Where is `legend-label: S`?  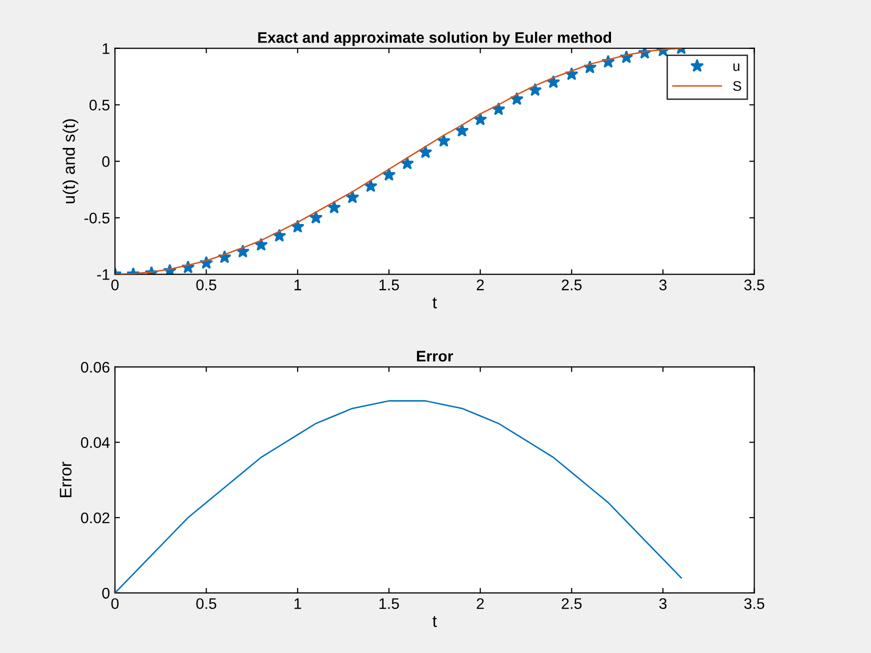
legend-label: S is located at coordinates (737, 86).